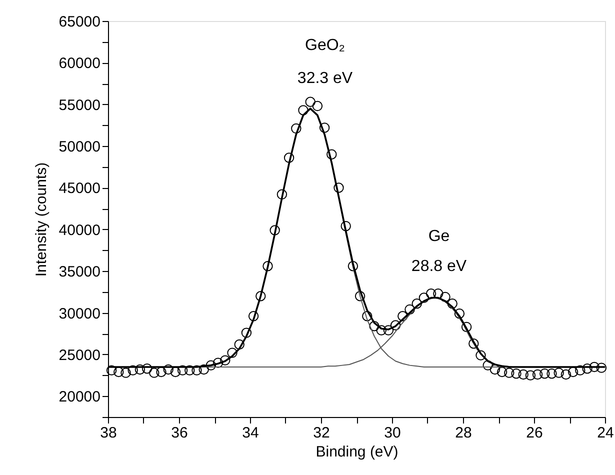  I want to click on annotation: 28.8 eV, so click(439, 266).